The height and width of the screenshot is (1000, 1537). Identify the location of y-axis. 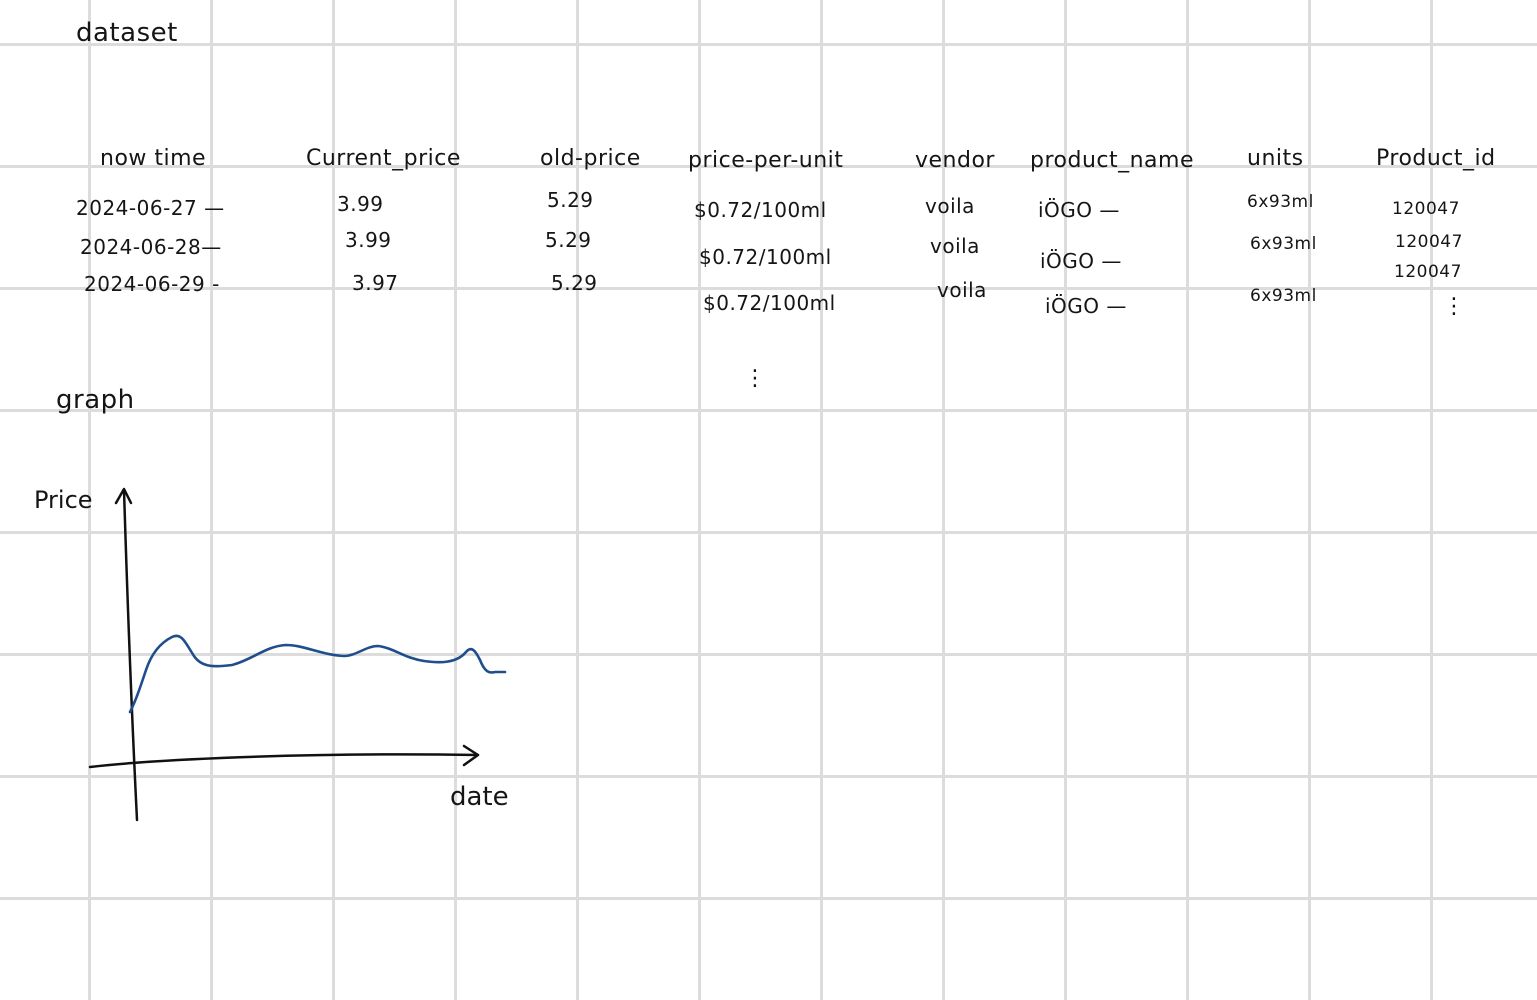
(130, 655).